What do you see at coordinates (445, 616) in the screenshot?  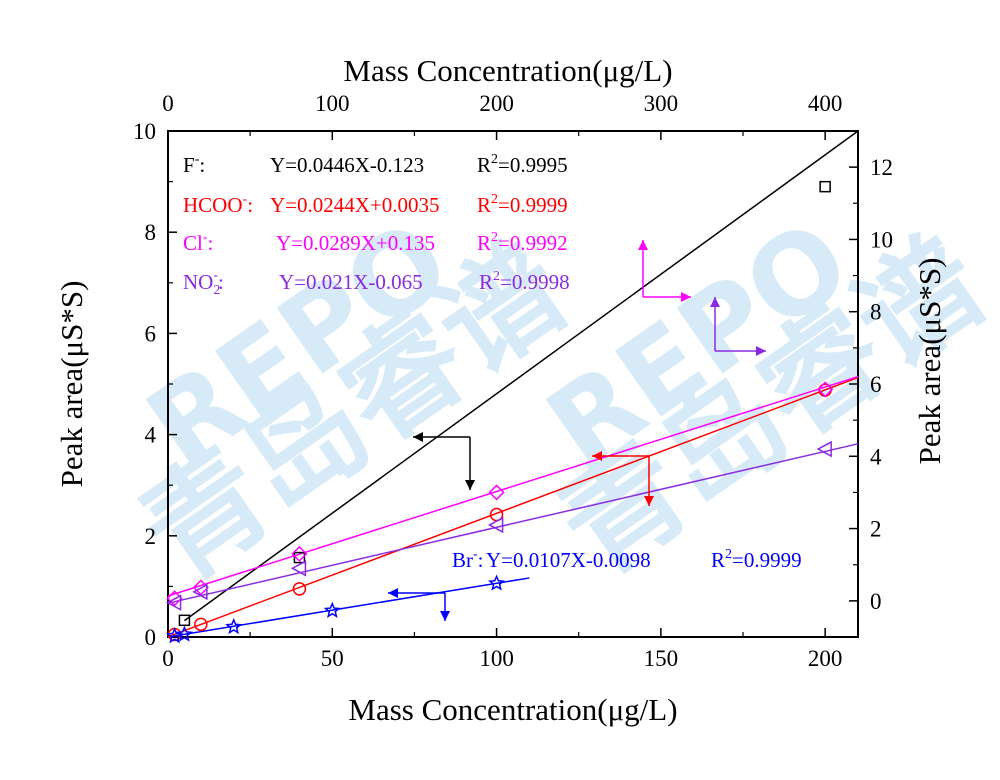 I see `blue-arrow-down-head` at bounding box center [445, 616].